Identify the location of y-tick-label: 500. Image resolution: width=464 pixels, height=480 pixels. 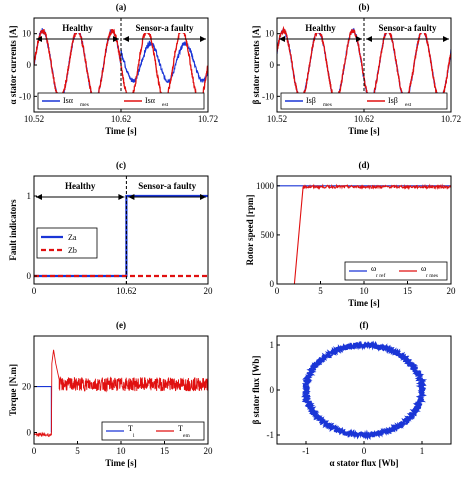
(268, 235).